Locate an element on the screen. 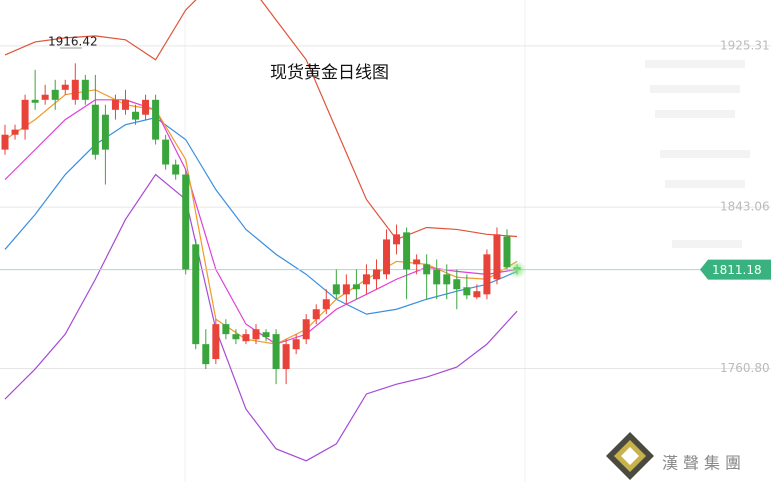 The width and height of the screenshot is (771, 482). last-price-label: 1811.18 is located at coordinates (737, 270).